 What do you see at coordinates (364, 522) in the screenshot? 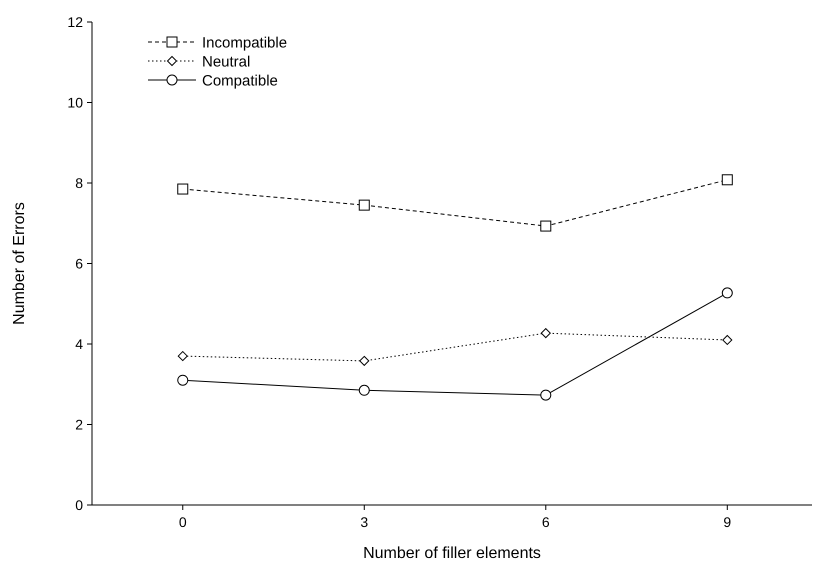
I see `x-tick-label: 3` at bounding box center [364, 522].